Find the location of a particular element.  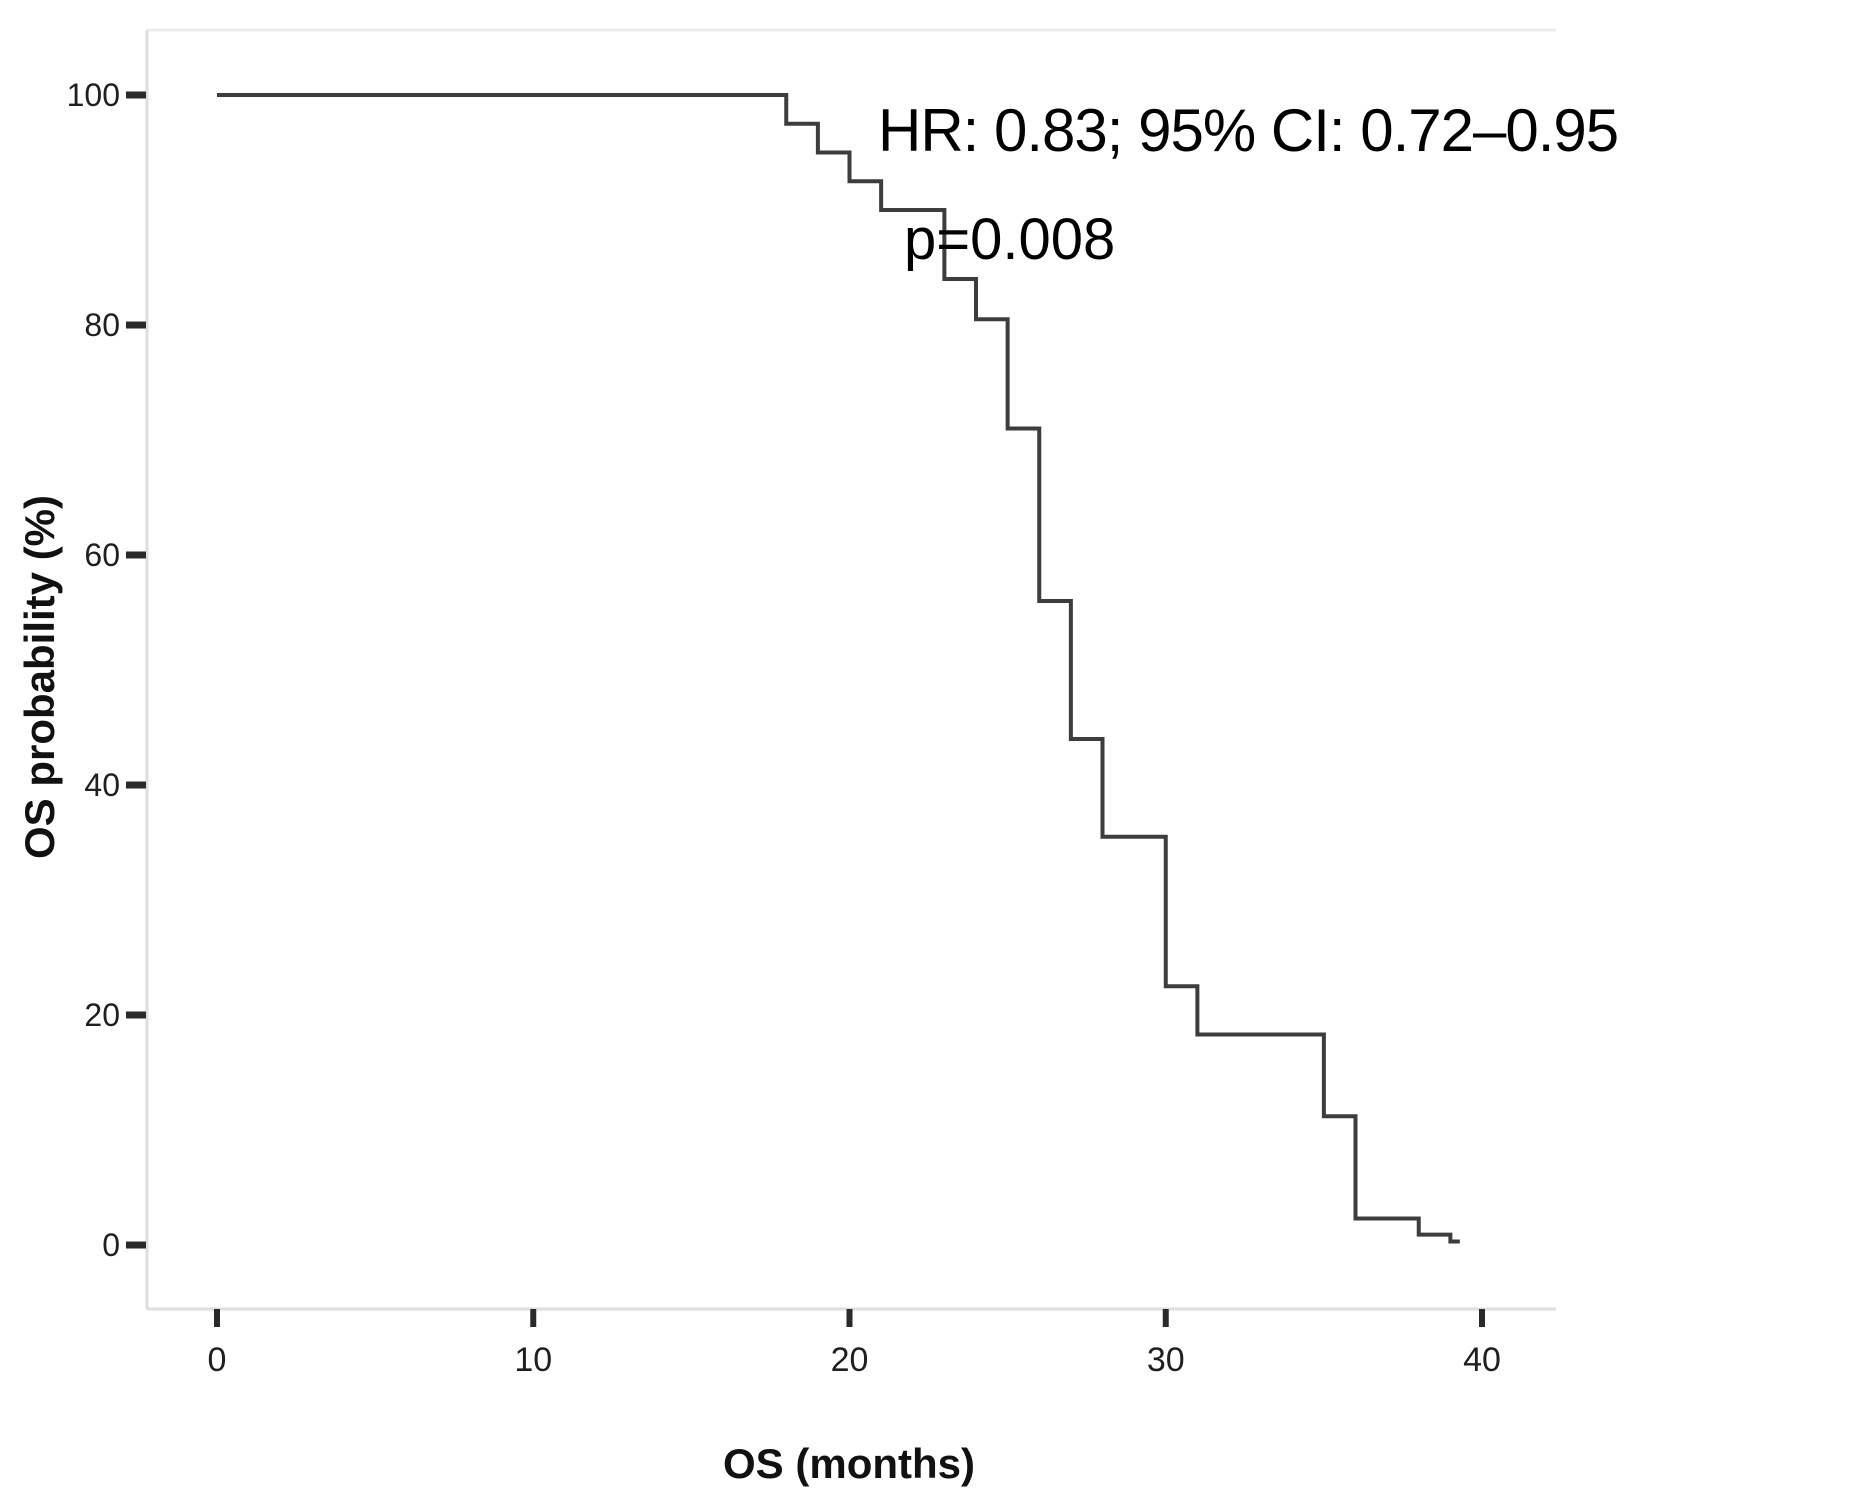

x-tick-label: 0 is located at coordinates (217, 1360).